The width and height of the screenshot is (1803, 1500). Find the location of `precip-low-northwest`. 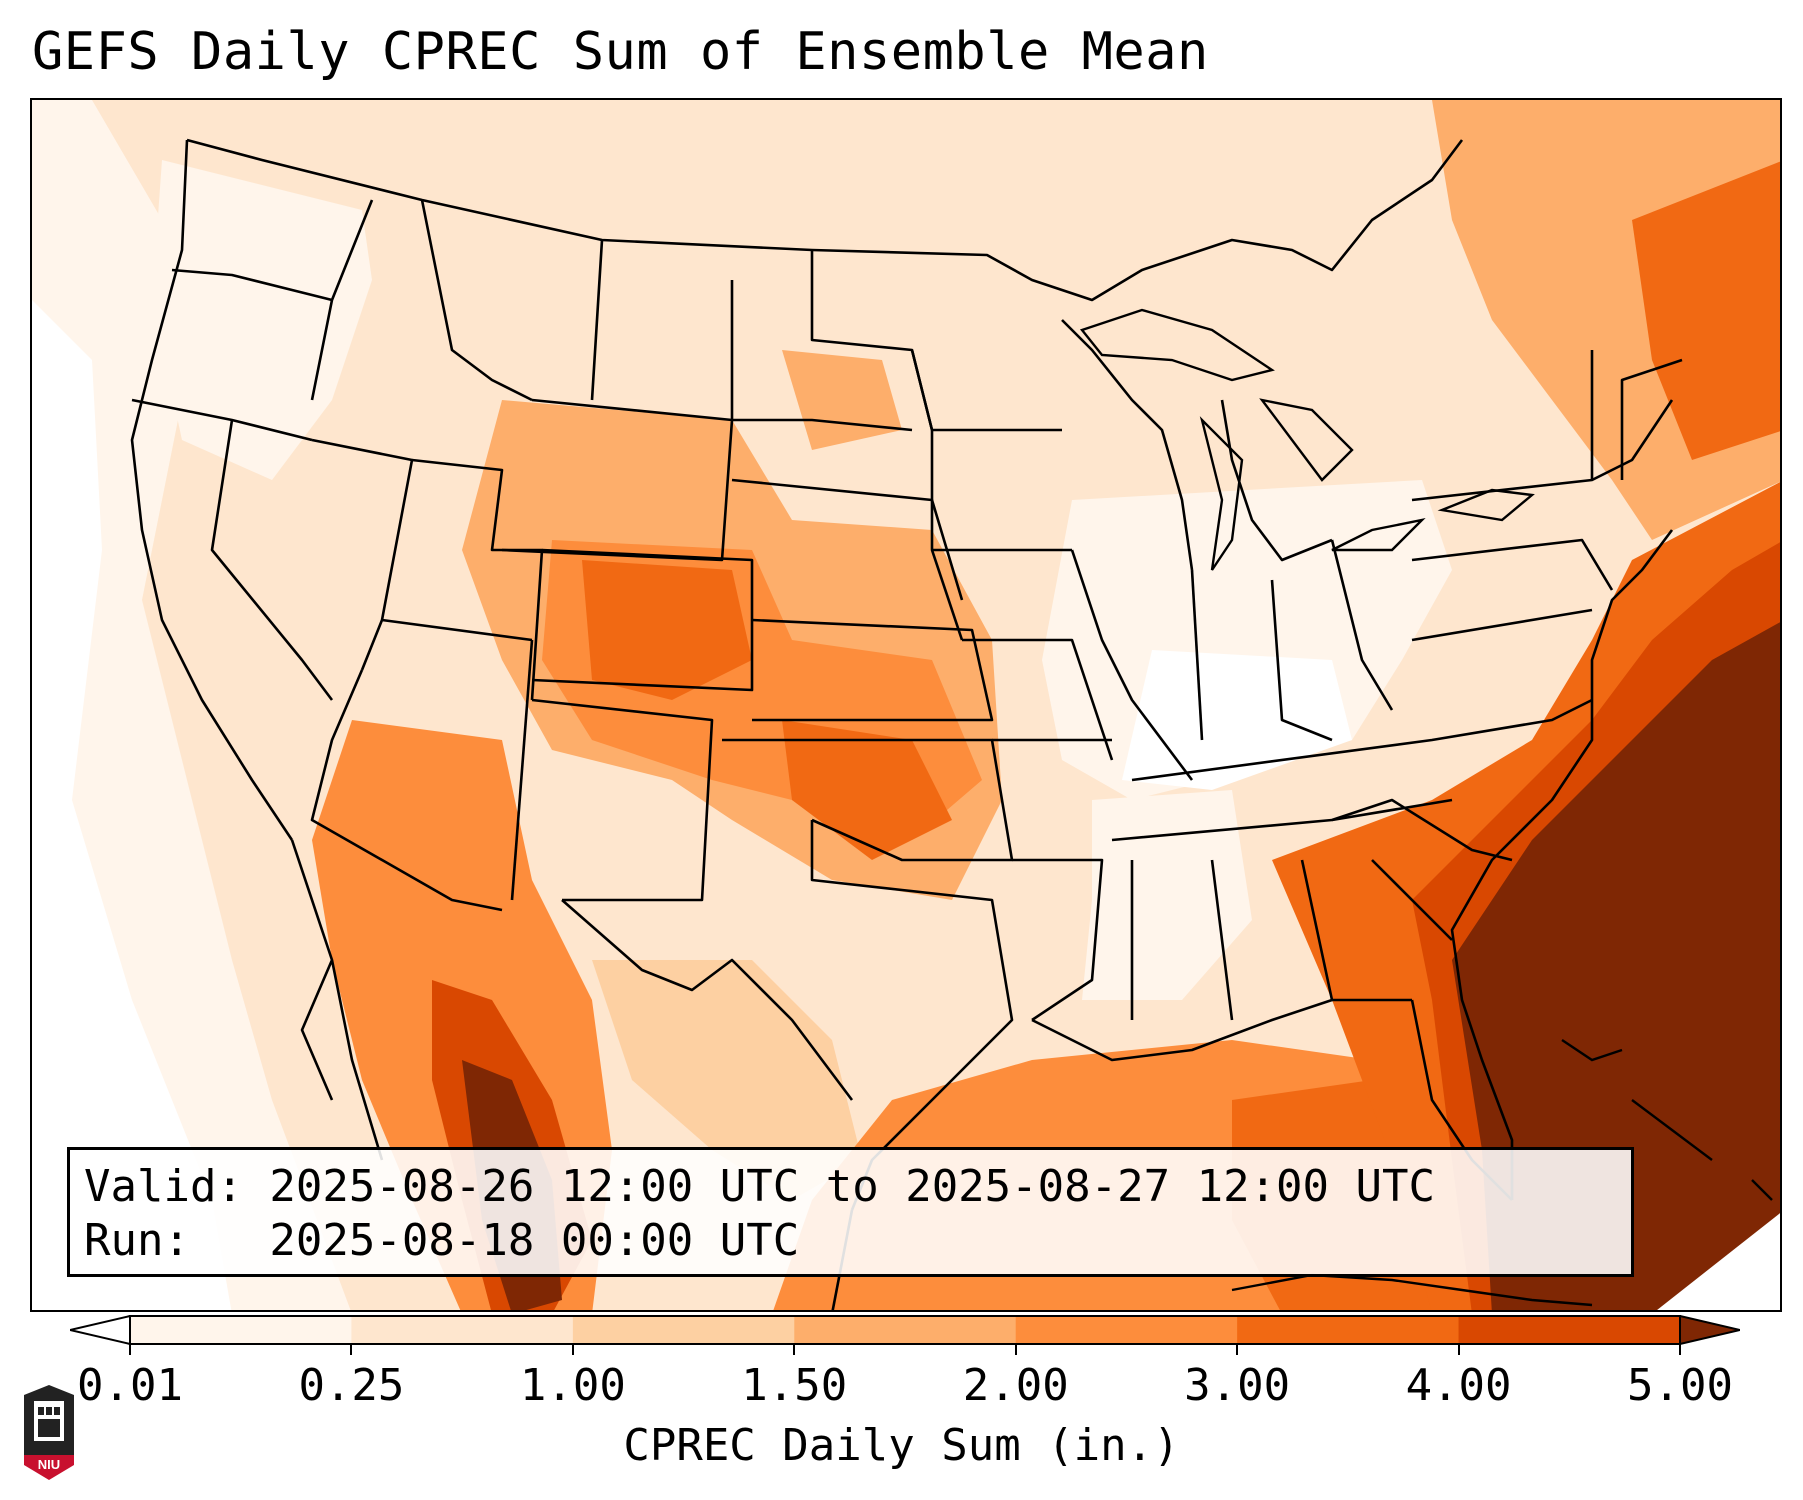

precip-low-northwest is located at coordinates (262, 320).